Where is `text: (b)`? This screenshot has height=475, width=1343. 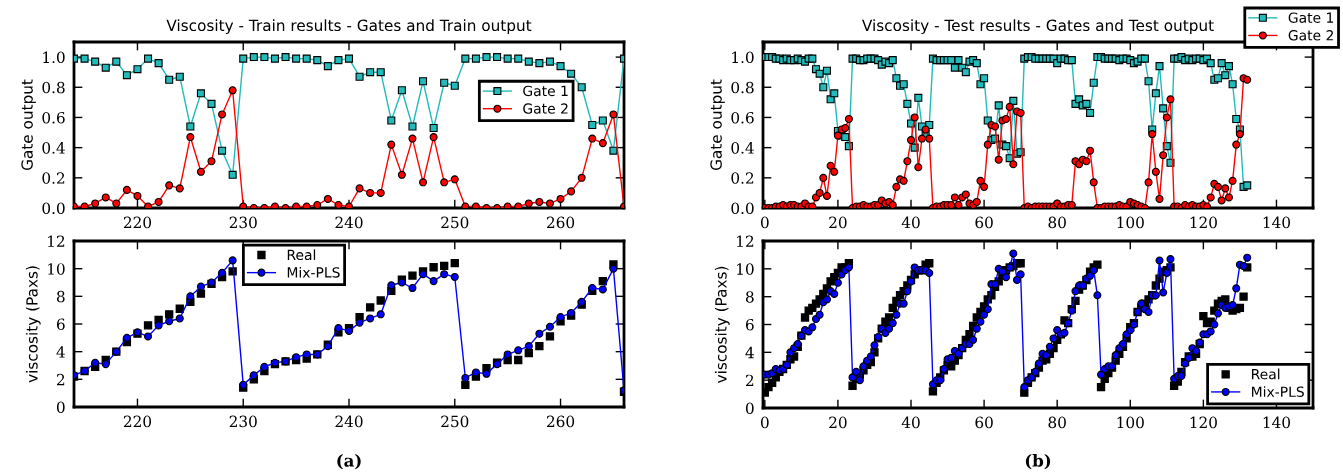
text: (b) is located at coordinates (1038, 461).